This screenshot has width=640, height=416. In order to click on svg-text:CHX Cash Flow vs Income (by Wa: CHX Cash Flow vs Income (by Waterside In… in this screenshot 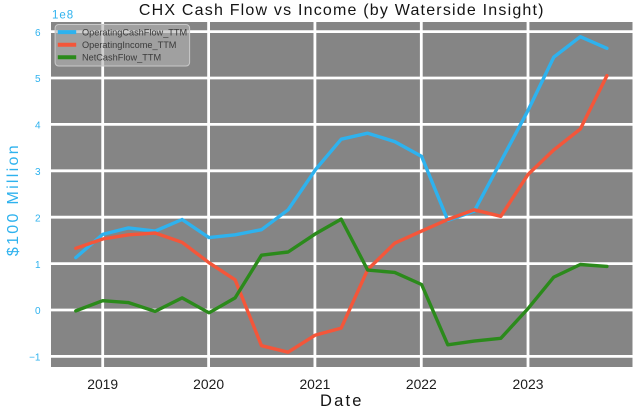, I will do `click(342, 10)`.